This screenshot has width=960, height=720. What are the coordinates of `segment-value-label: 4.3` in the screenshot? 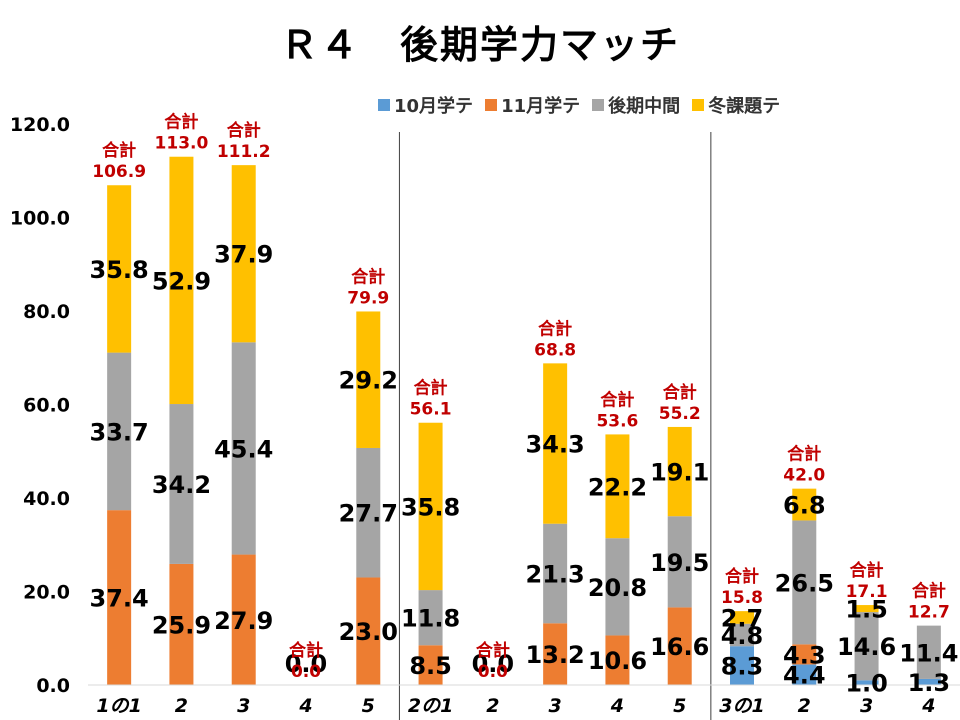 It's located at (804, 655).